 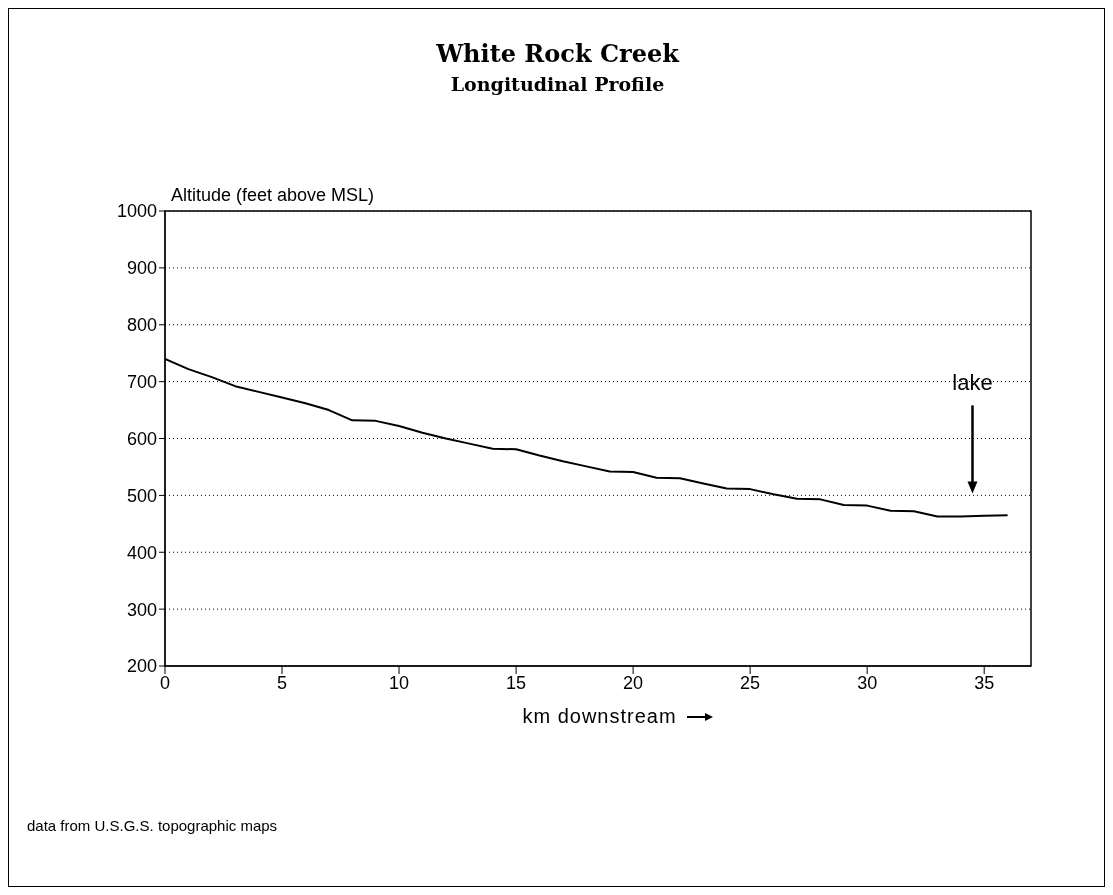 What do you see at coordinates (972, 383) in the screenshot?
I see `annotation: lake` at bounding box center [972, 383].